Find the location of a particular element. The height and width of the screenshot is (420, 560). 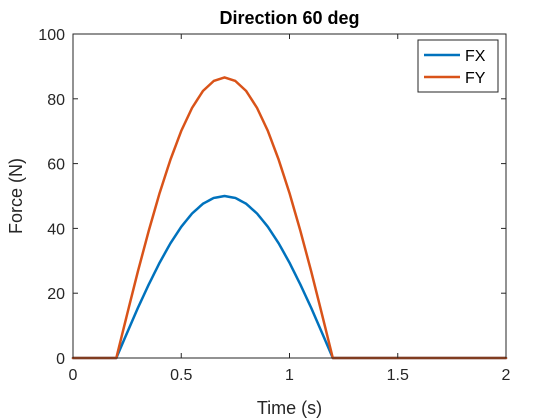

legend: FX FY is located at coordinates (458, 66).